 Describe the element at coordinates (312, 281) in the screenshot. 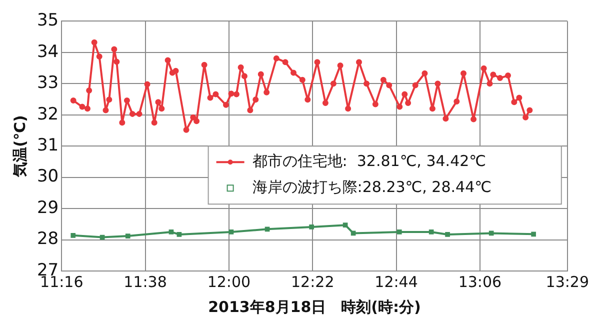

I see `x-tick-label: 12:22` at that location.